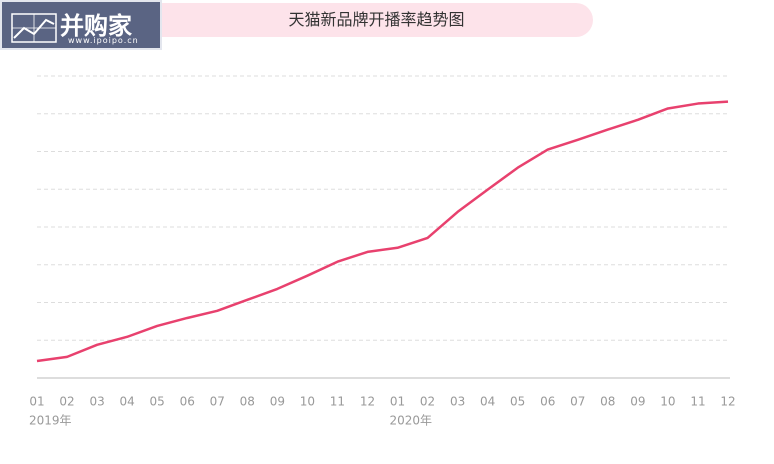  Describe the element at coordinates (96, 26) in the screenshot. I see `logo-name: 并购家` at that location.